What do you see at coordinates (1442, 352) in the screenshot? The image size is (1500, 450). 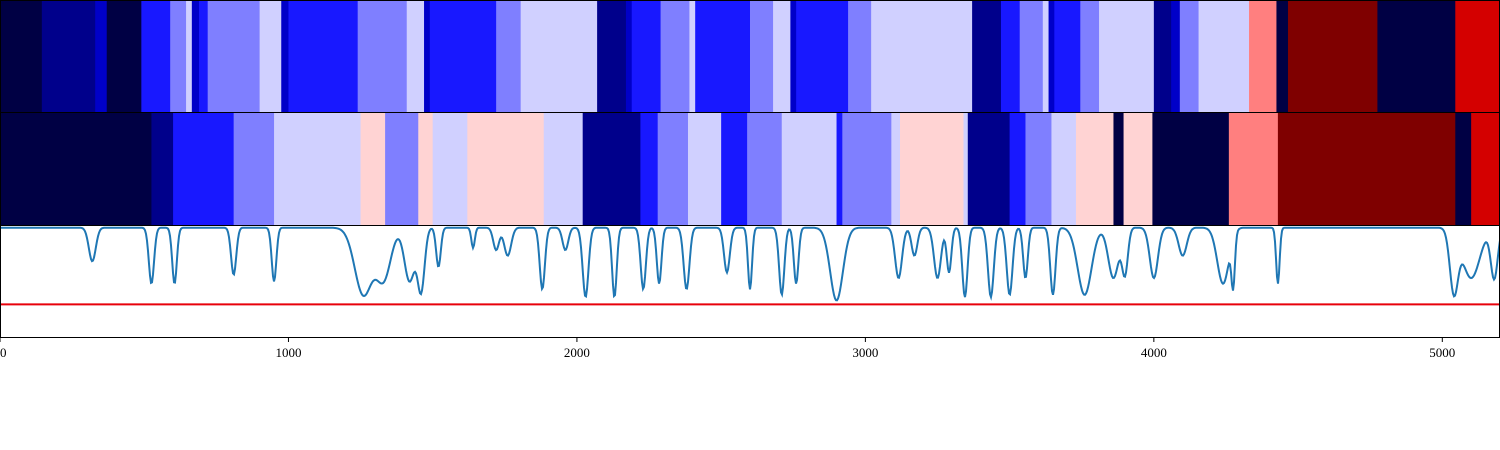 I see `x-tick-label-5000: 5000` at bounding box center [1442, 352].